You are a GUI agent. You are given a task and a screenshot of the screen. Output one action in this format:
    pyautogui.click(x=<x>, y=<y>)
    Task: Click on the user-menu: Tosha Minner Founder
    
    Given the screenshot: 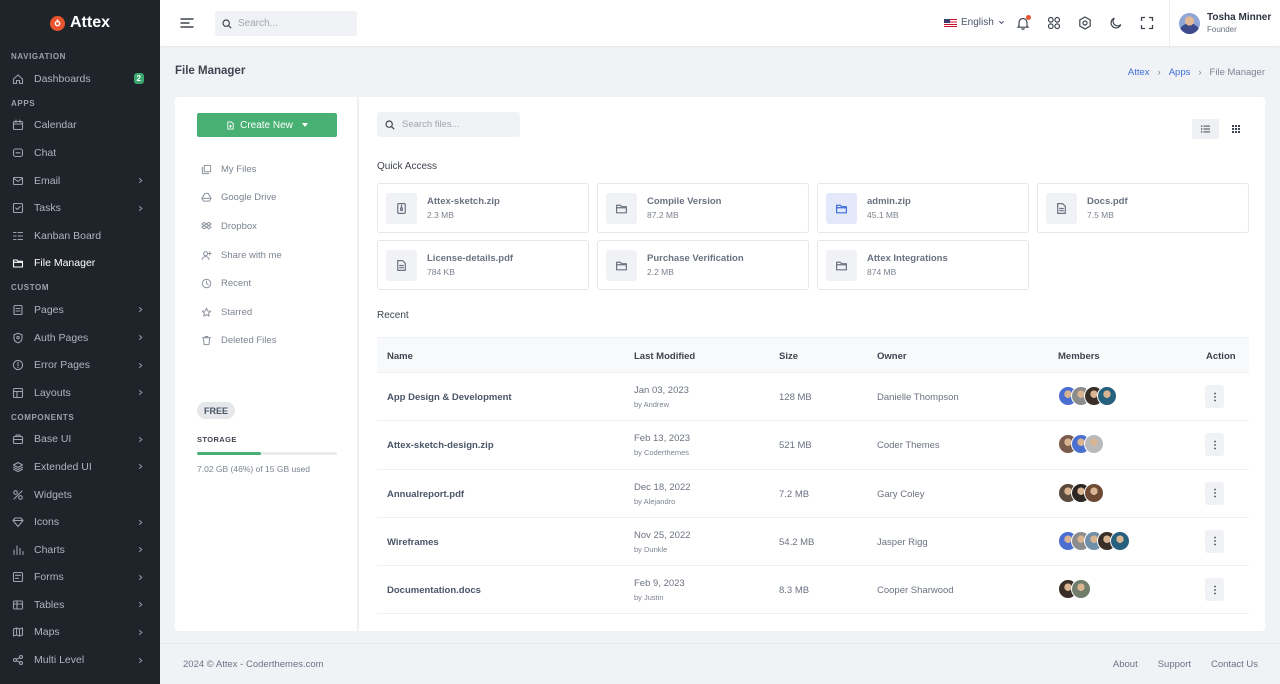 What is the action you would take?
    pyautogui.click(x=1224, y=23)
    